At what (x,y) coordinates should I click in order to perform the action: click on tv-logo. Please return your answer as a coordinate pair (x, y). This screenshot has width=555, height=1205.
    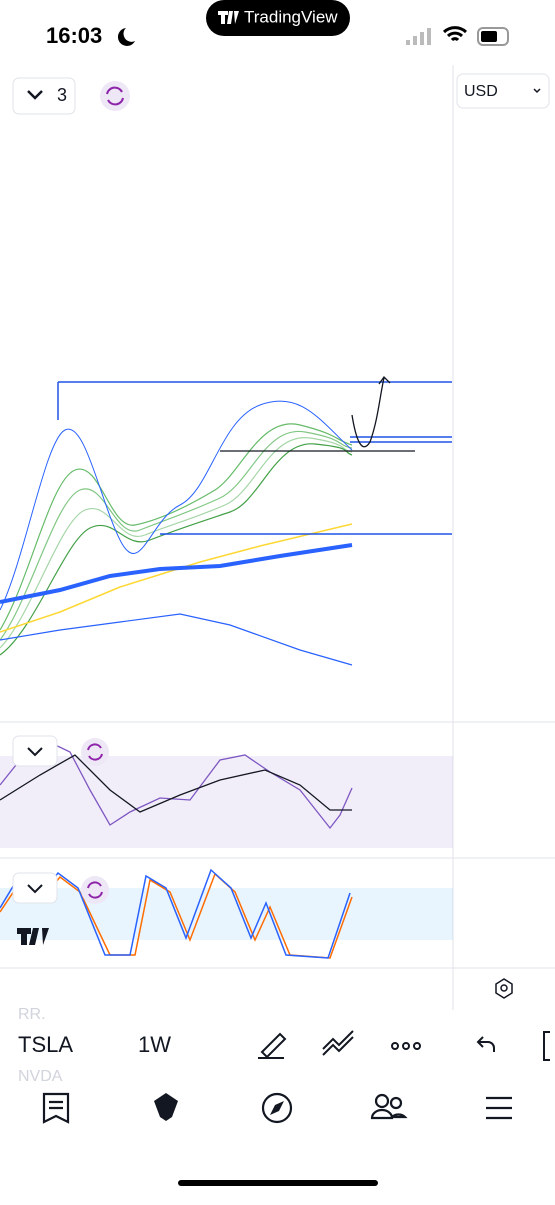
    Looking at the image, I should click on (228, 17).